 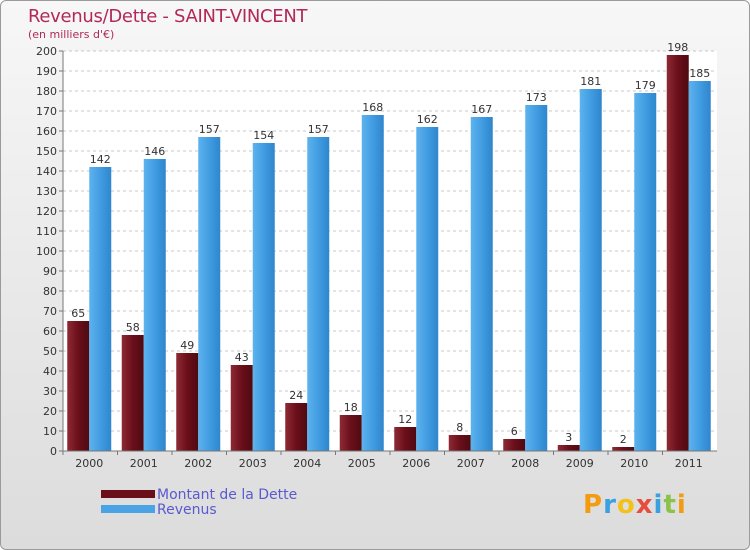 I want to click on data-label-revenus: 185, so click(x=699, y=73).